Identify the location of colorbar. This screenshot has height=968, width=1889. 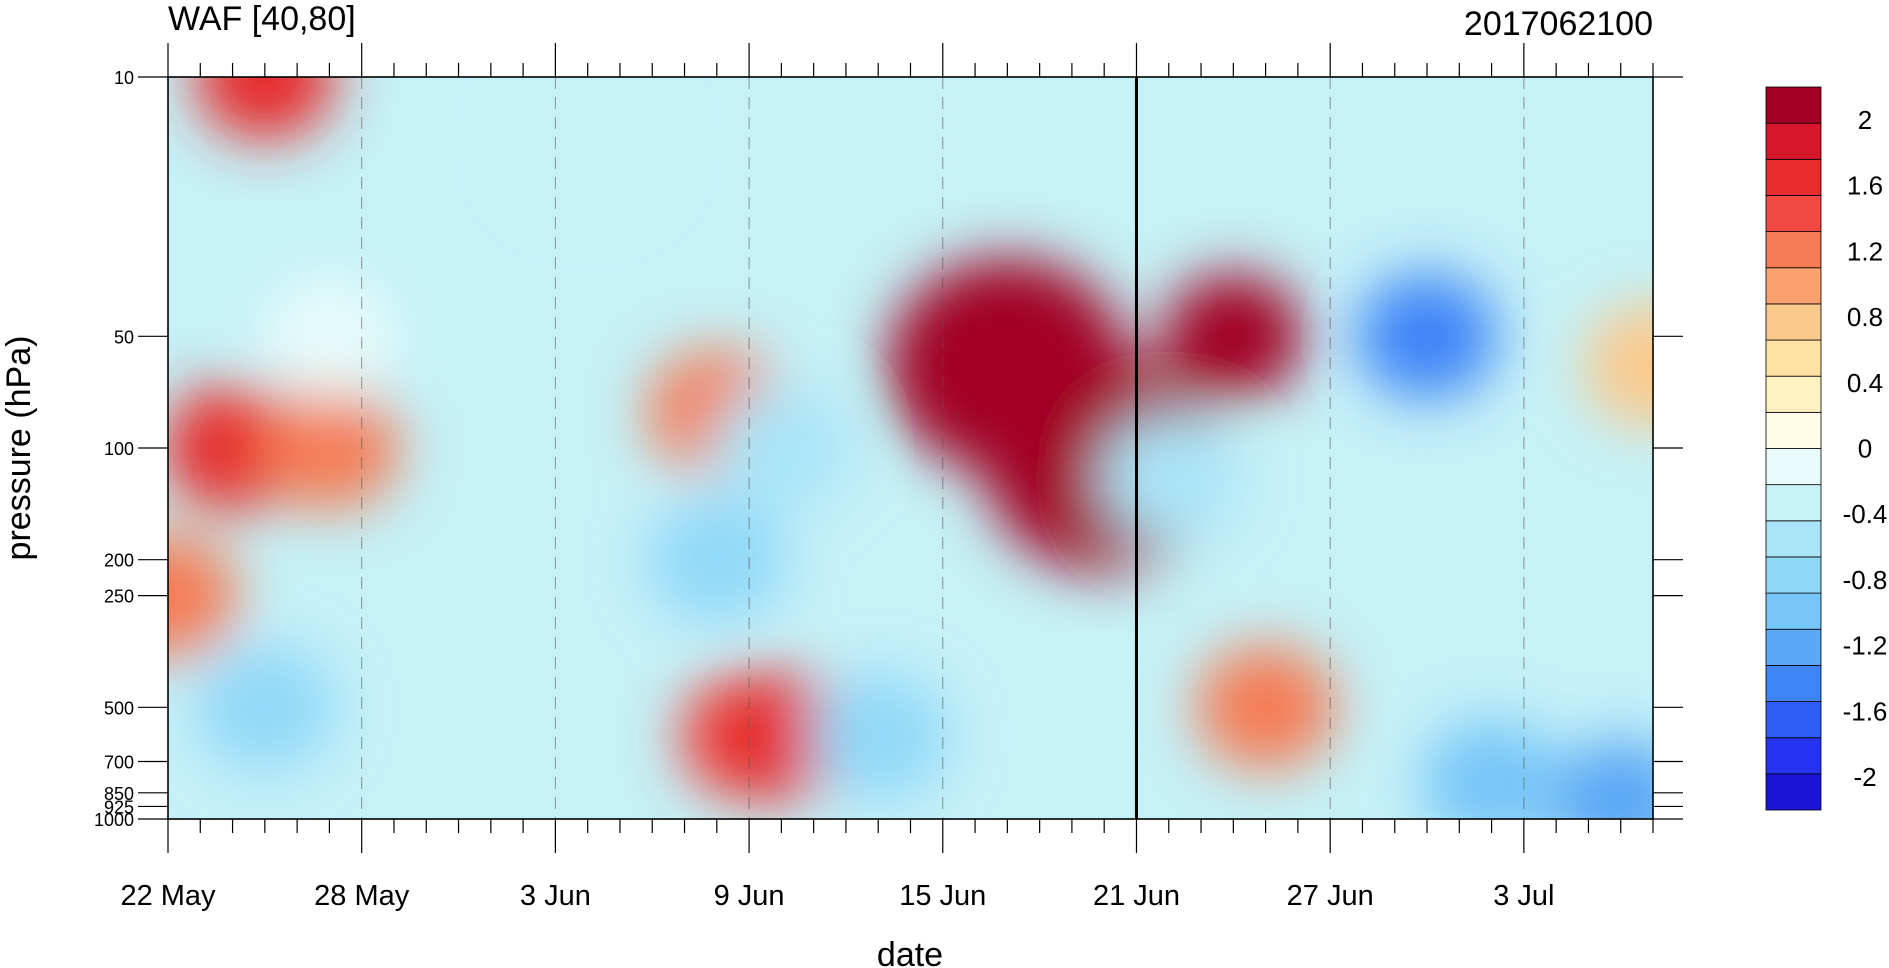
(1793, 448).